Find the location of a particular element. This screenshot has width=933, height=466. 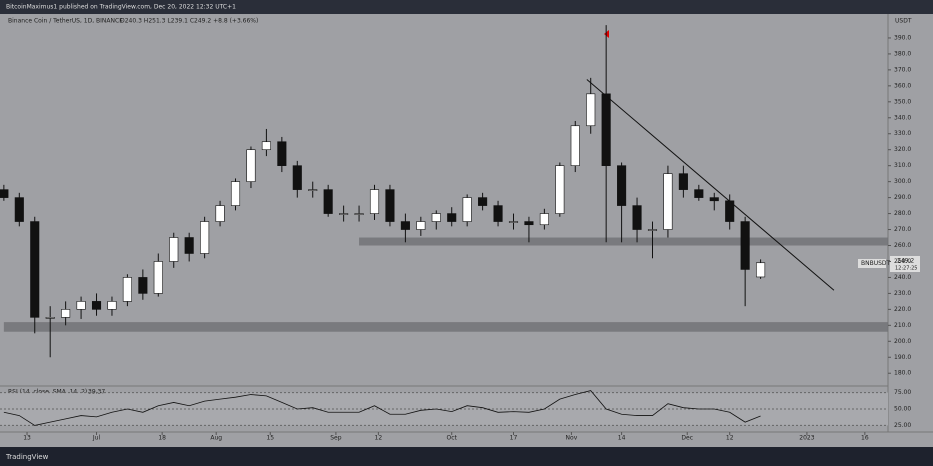

symbol: Binance Coin / TetherUS, 1D, BINANCE is located at coordinates (65, 21).